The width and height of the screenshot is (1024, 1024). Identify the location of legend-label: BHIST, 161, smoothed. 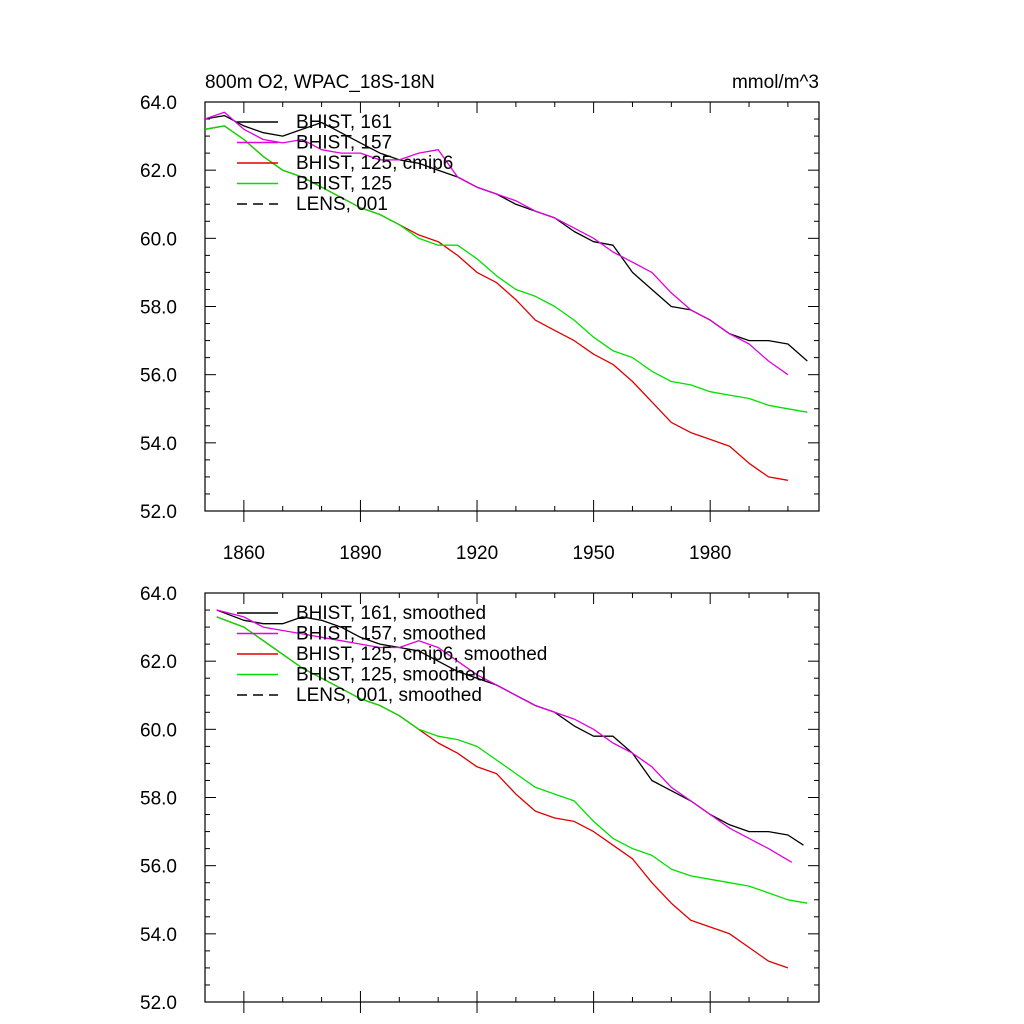
(391, 613).